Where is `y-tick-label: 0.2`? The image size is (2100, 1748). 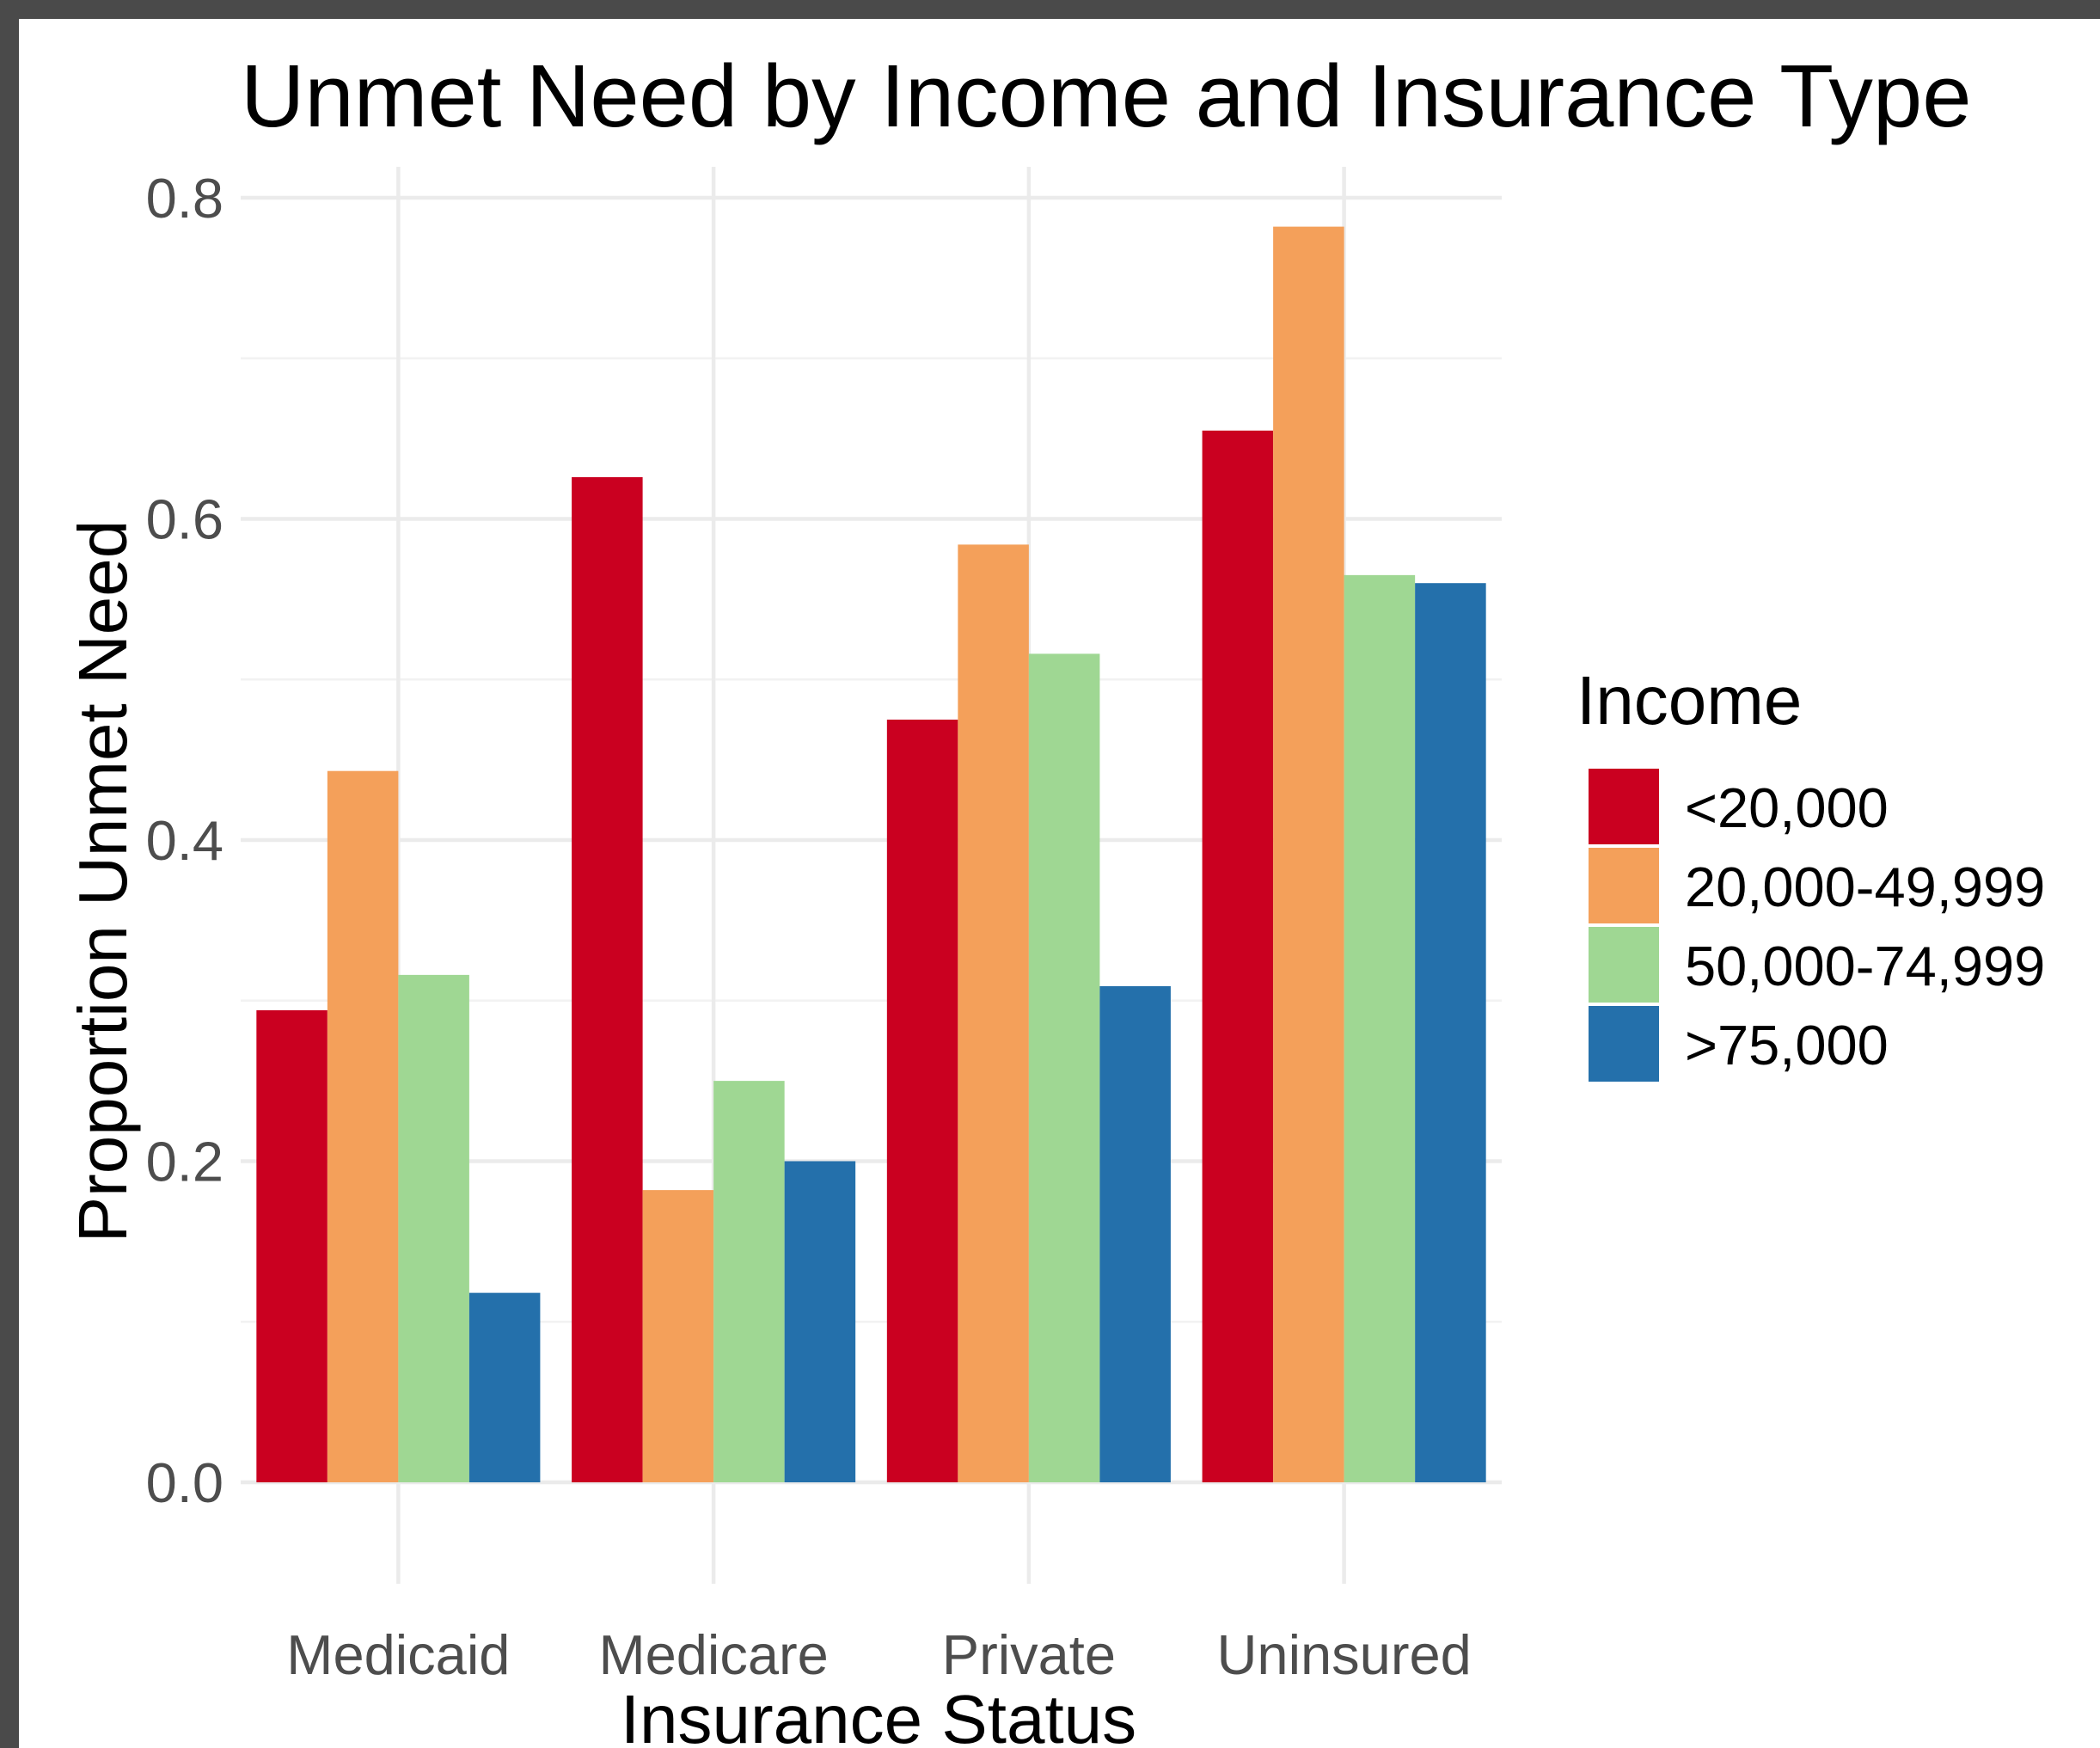
y-tick-label: 0.2 is located at coordinates (184, 1162).